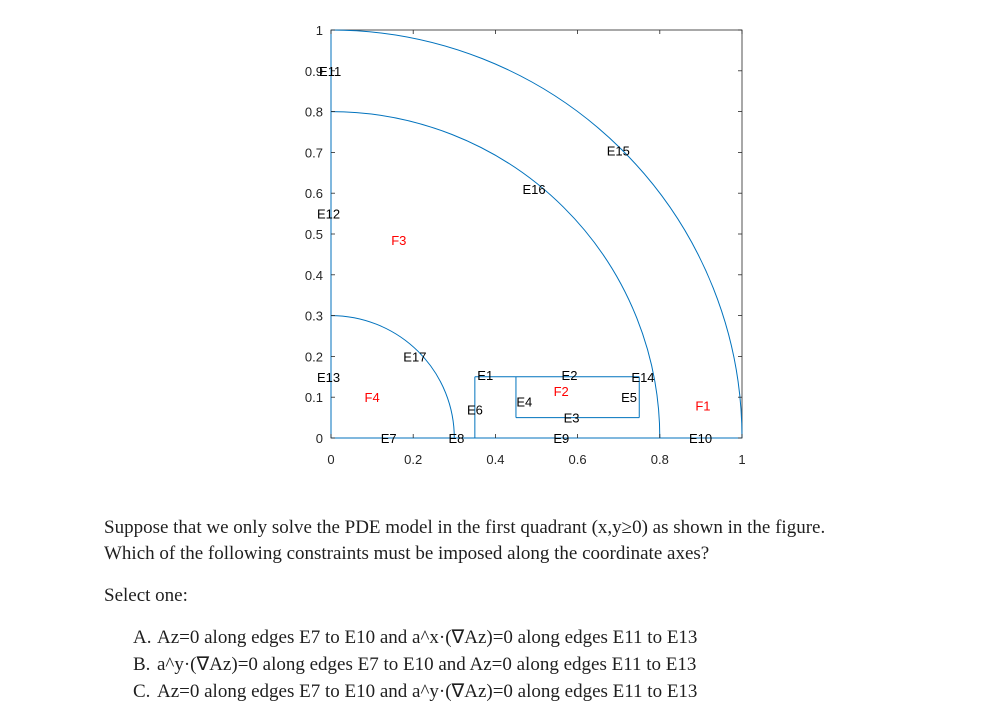 The height and width of the screenshot is (711, 987). Describe the element at coordinates (495, 459) in the screenshot. I see `x-tick-label: 0.4` at that location.